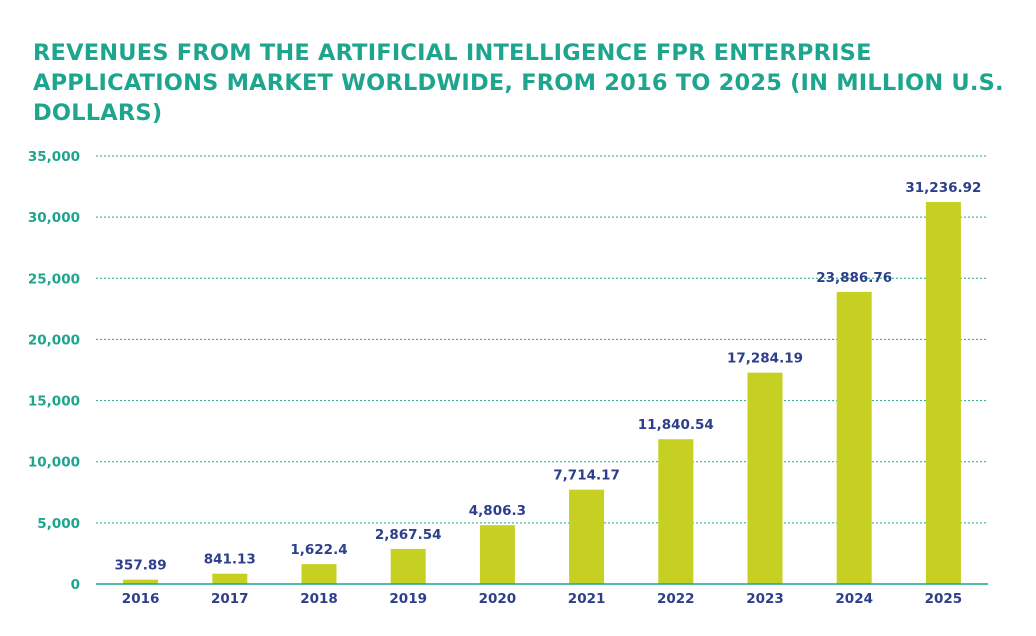 The image size is (1036, 636). Describe the element at coordinates (587, 599) in the screenshot. I see `x-tick-label: 2021` at that location.